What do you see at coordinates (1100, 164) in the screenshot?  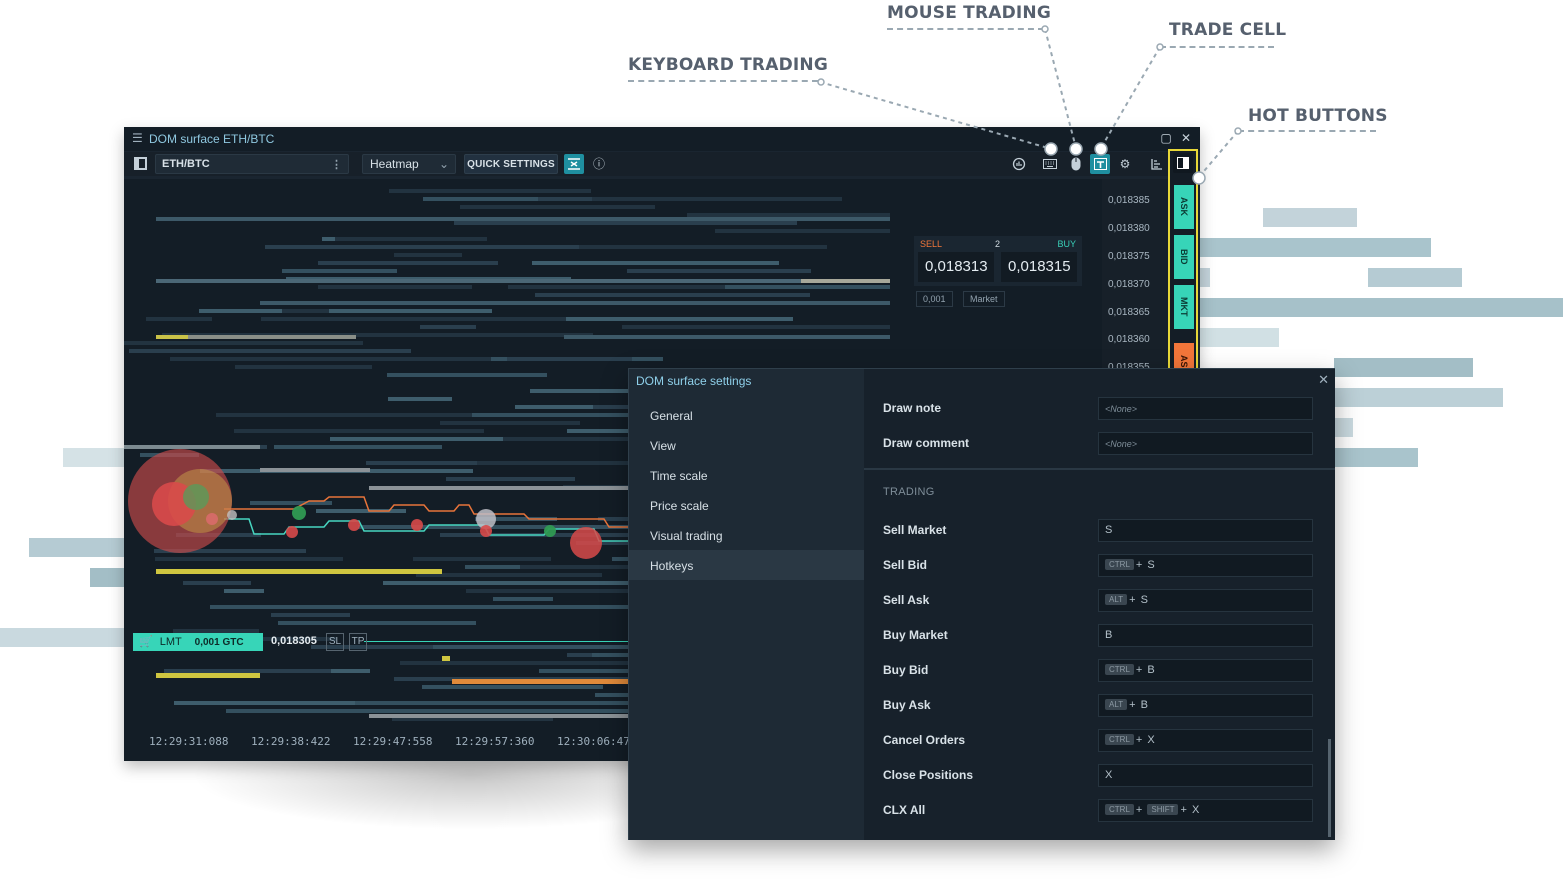 I see `trade-cell-icon` at bounding box center [1100, 164].